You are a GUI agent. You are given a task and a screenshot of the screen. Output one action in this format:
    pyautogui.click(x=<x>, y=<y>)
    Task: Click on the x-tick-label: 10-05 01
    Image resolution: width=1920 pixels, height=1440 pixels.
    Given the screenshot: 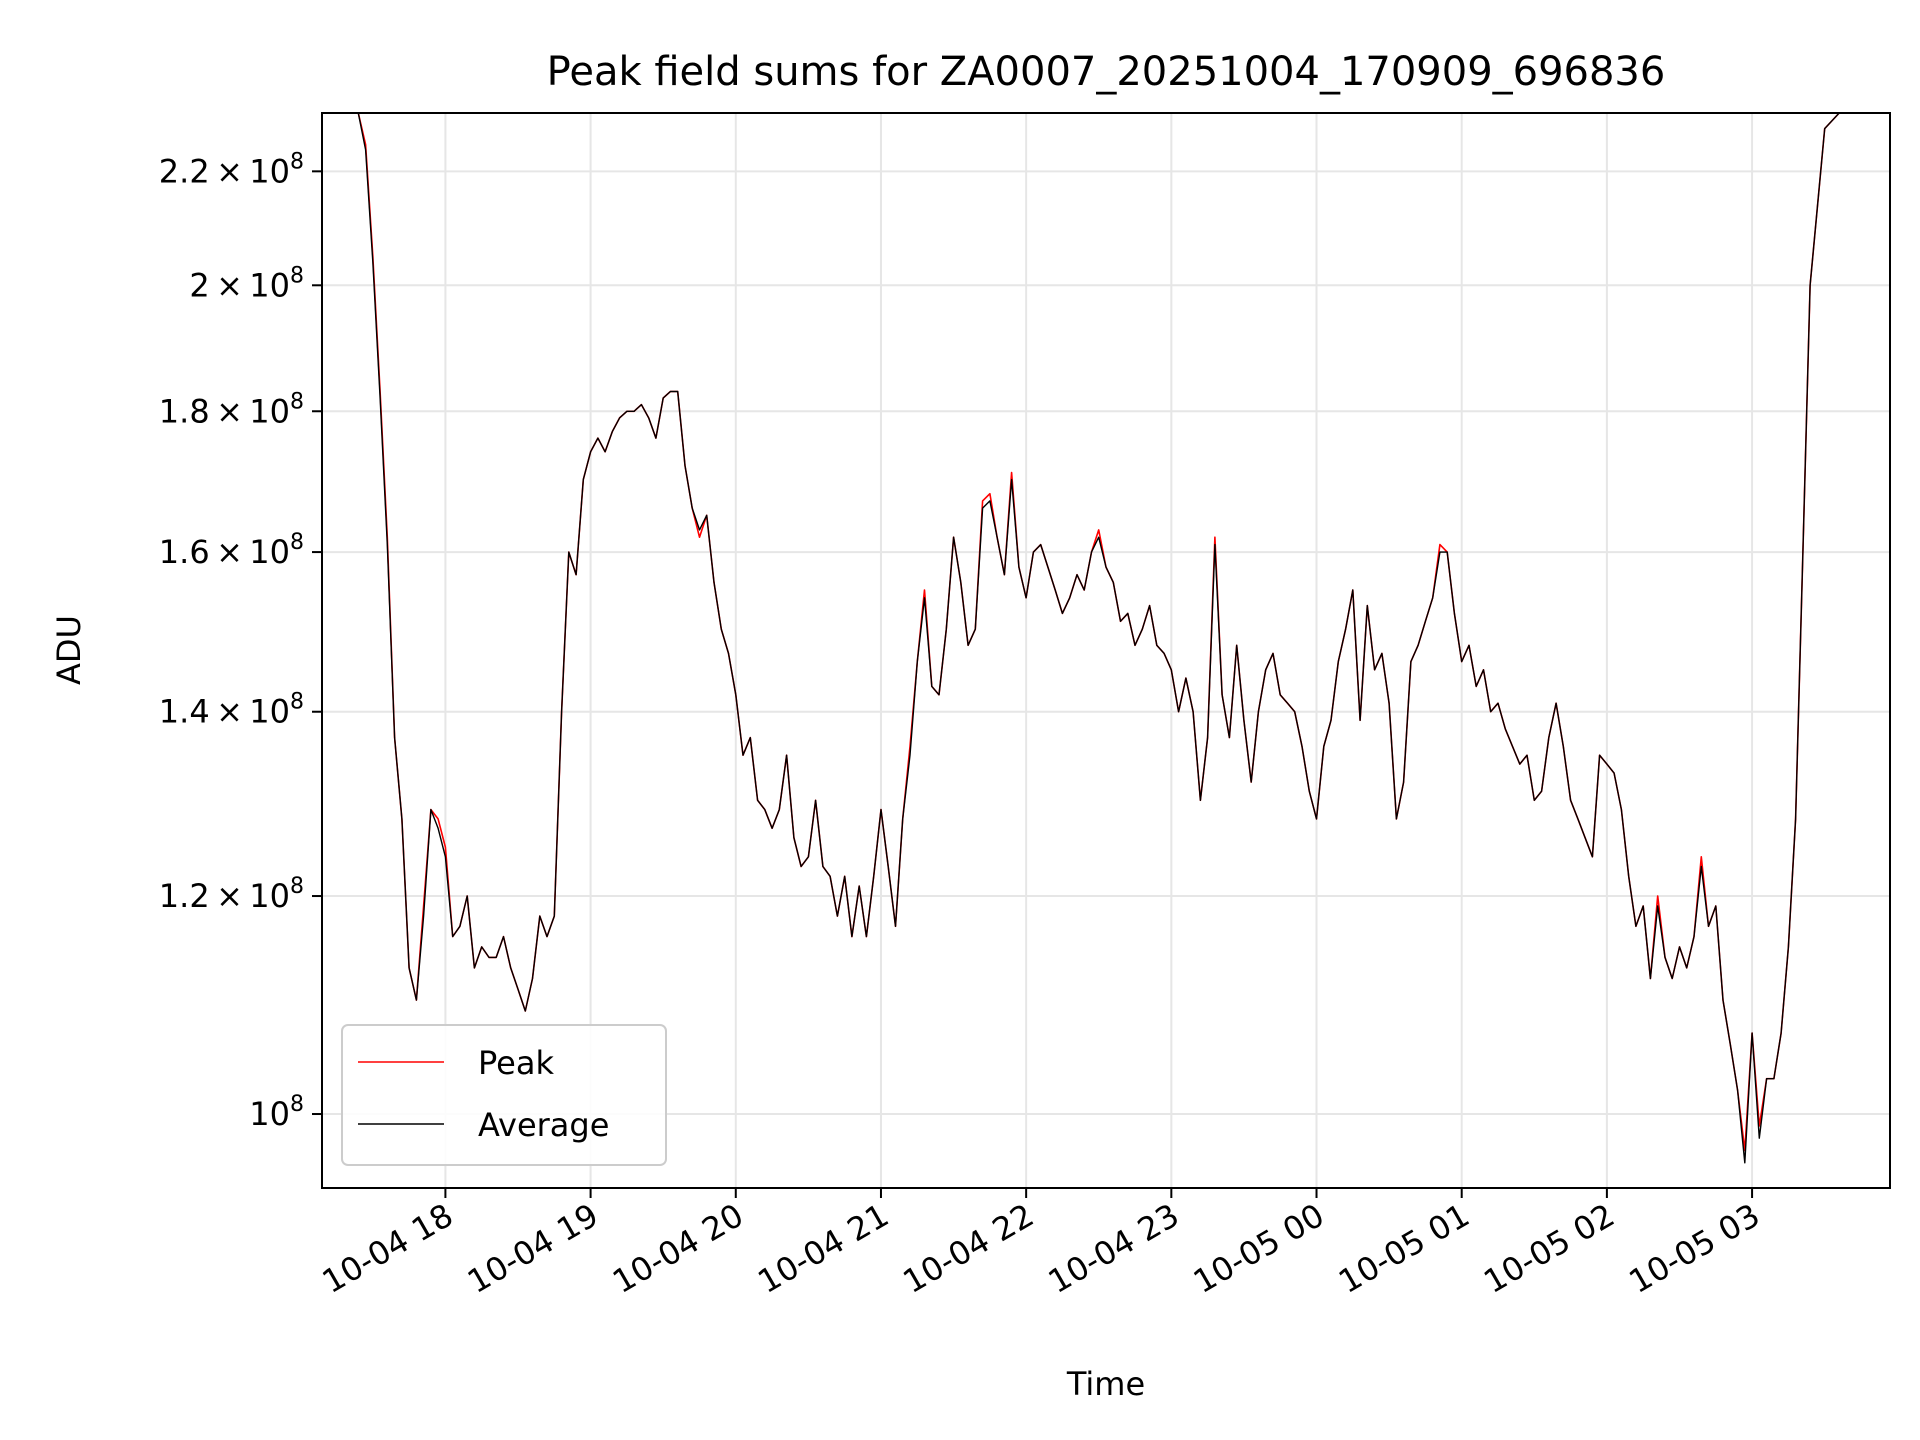 What is the action you would take?
    pyautogui.click(x=1404, y=1248)
    